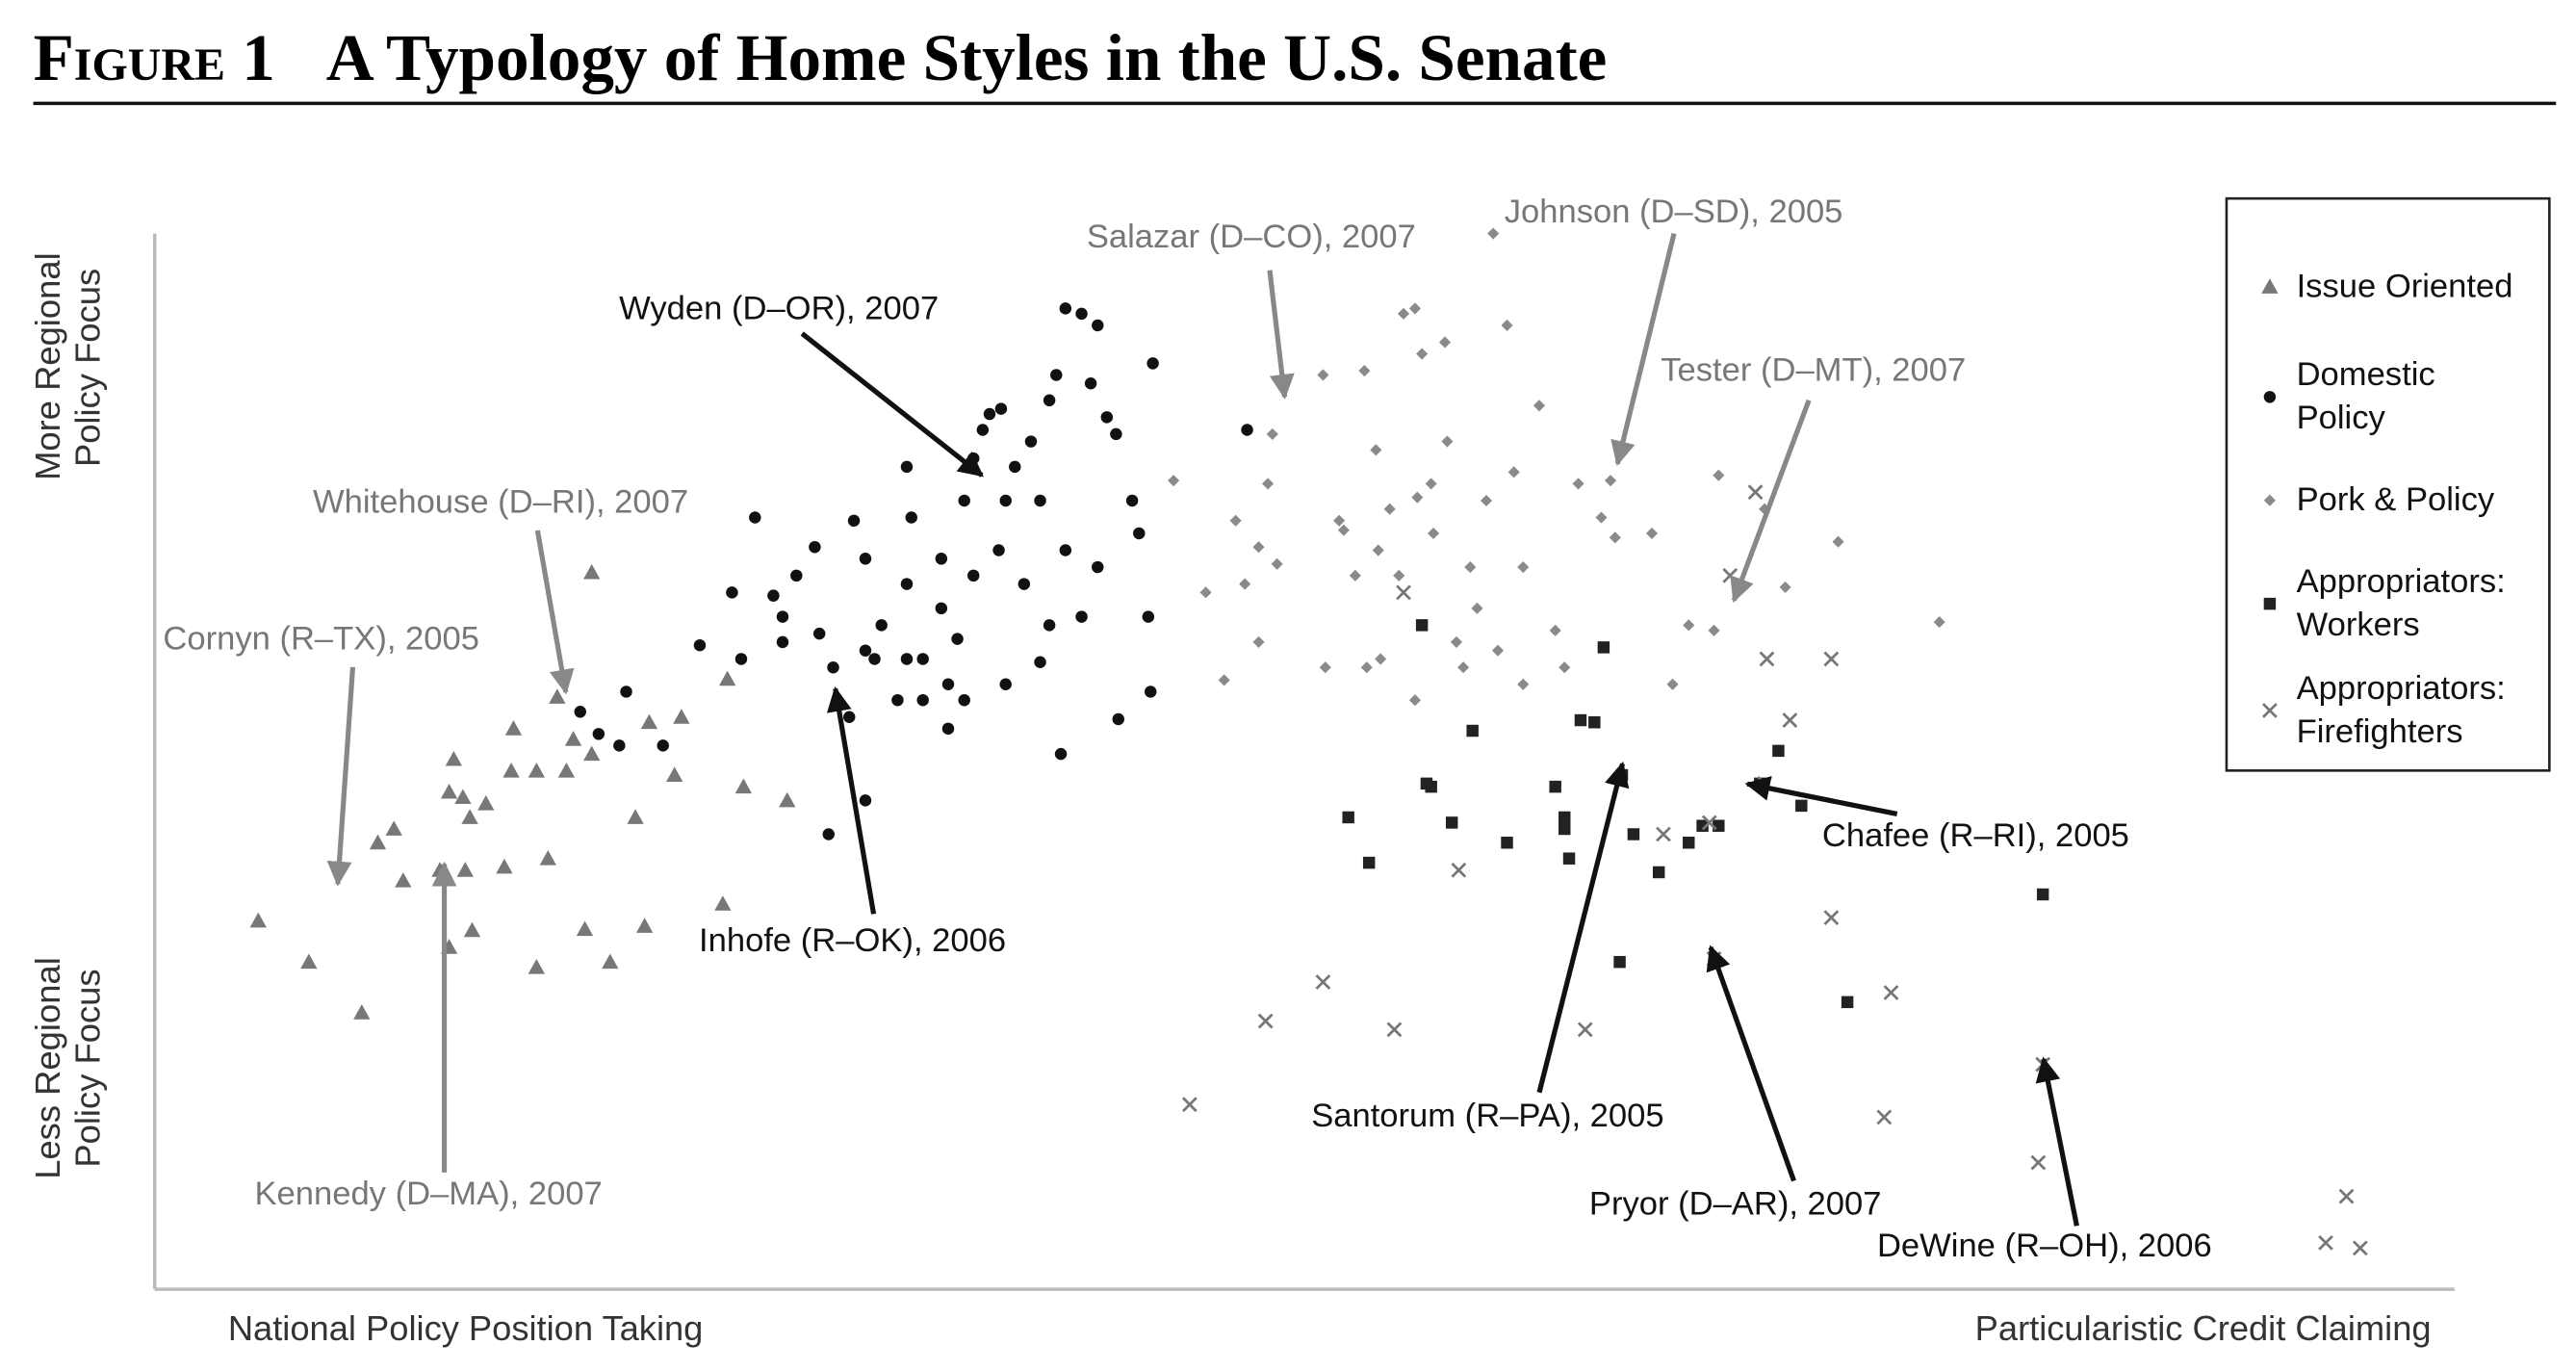  I want to click on legend-label: Pork & Policy, so click(2395, 500).